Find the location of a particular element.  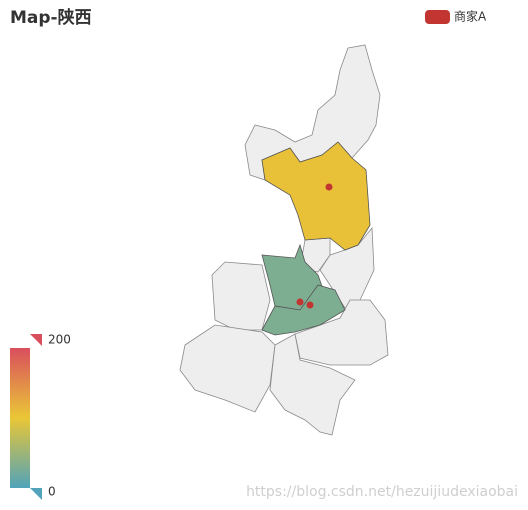

legend-swatch is located at coordinates (437, 17).